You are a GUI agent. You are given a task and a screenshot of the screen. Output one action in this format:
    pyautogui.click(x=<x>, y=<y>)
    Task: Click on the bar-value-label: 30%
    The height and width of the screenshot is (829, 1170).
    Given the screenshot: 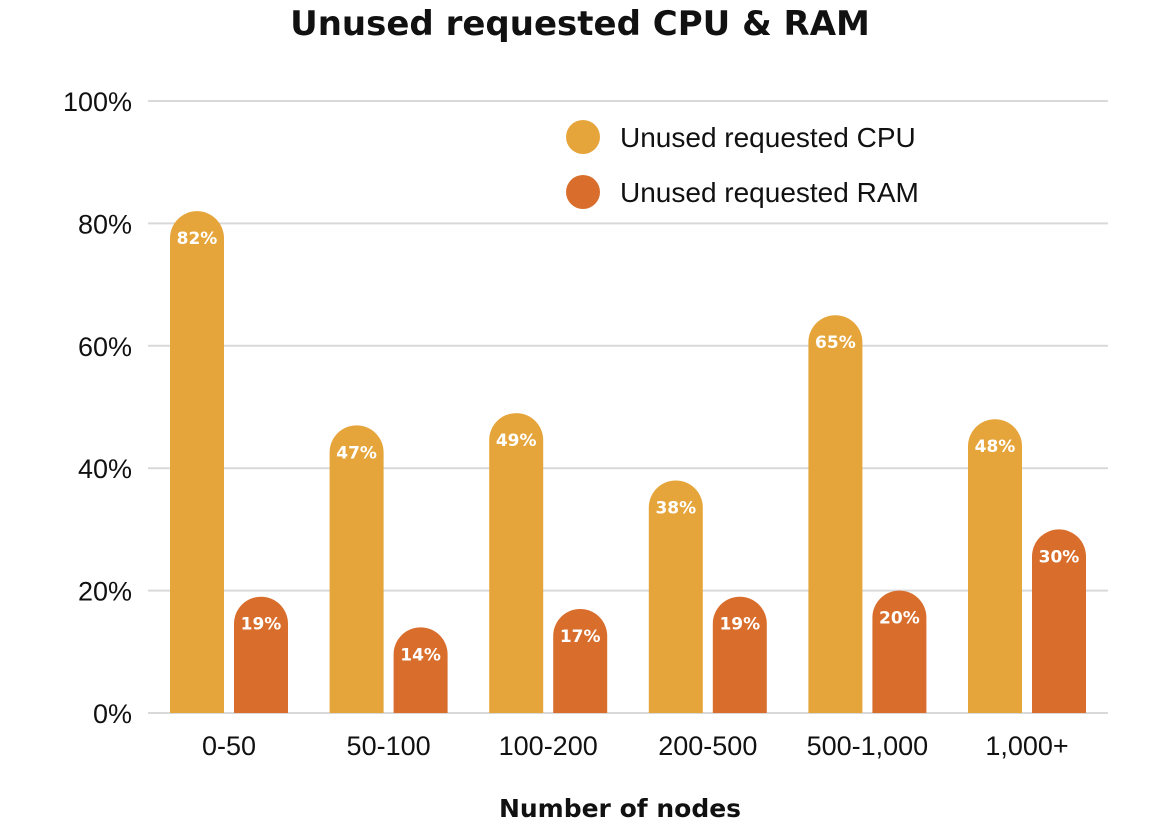 What is the action you would take?
    pyautogui.click(x=1059, y=557)
    